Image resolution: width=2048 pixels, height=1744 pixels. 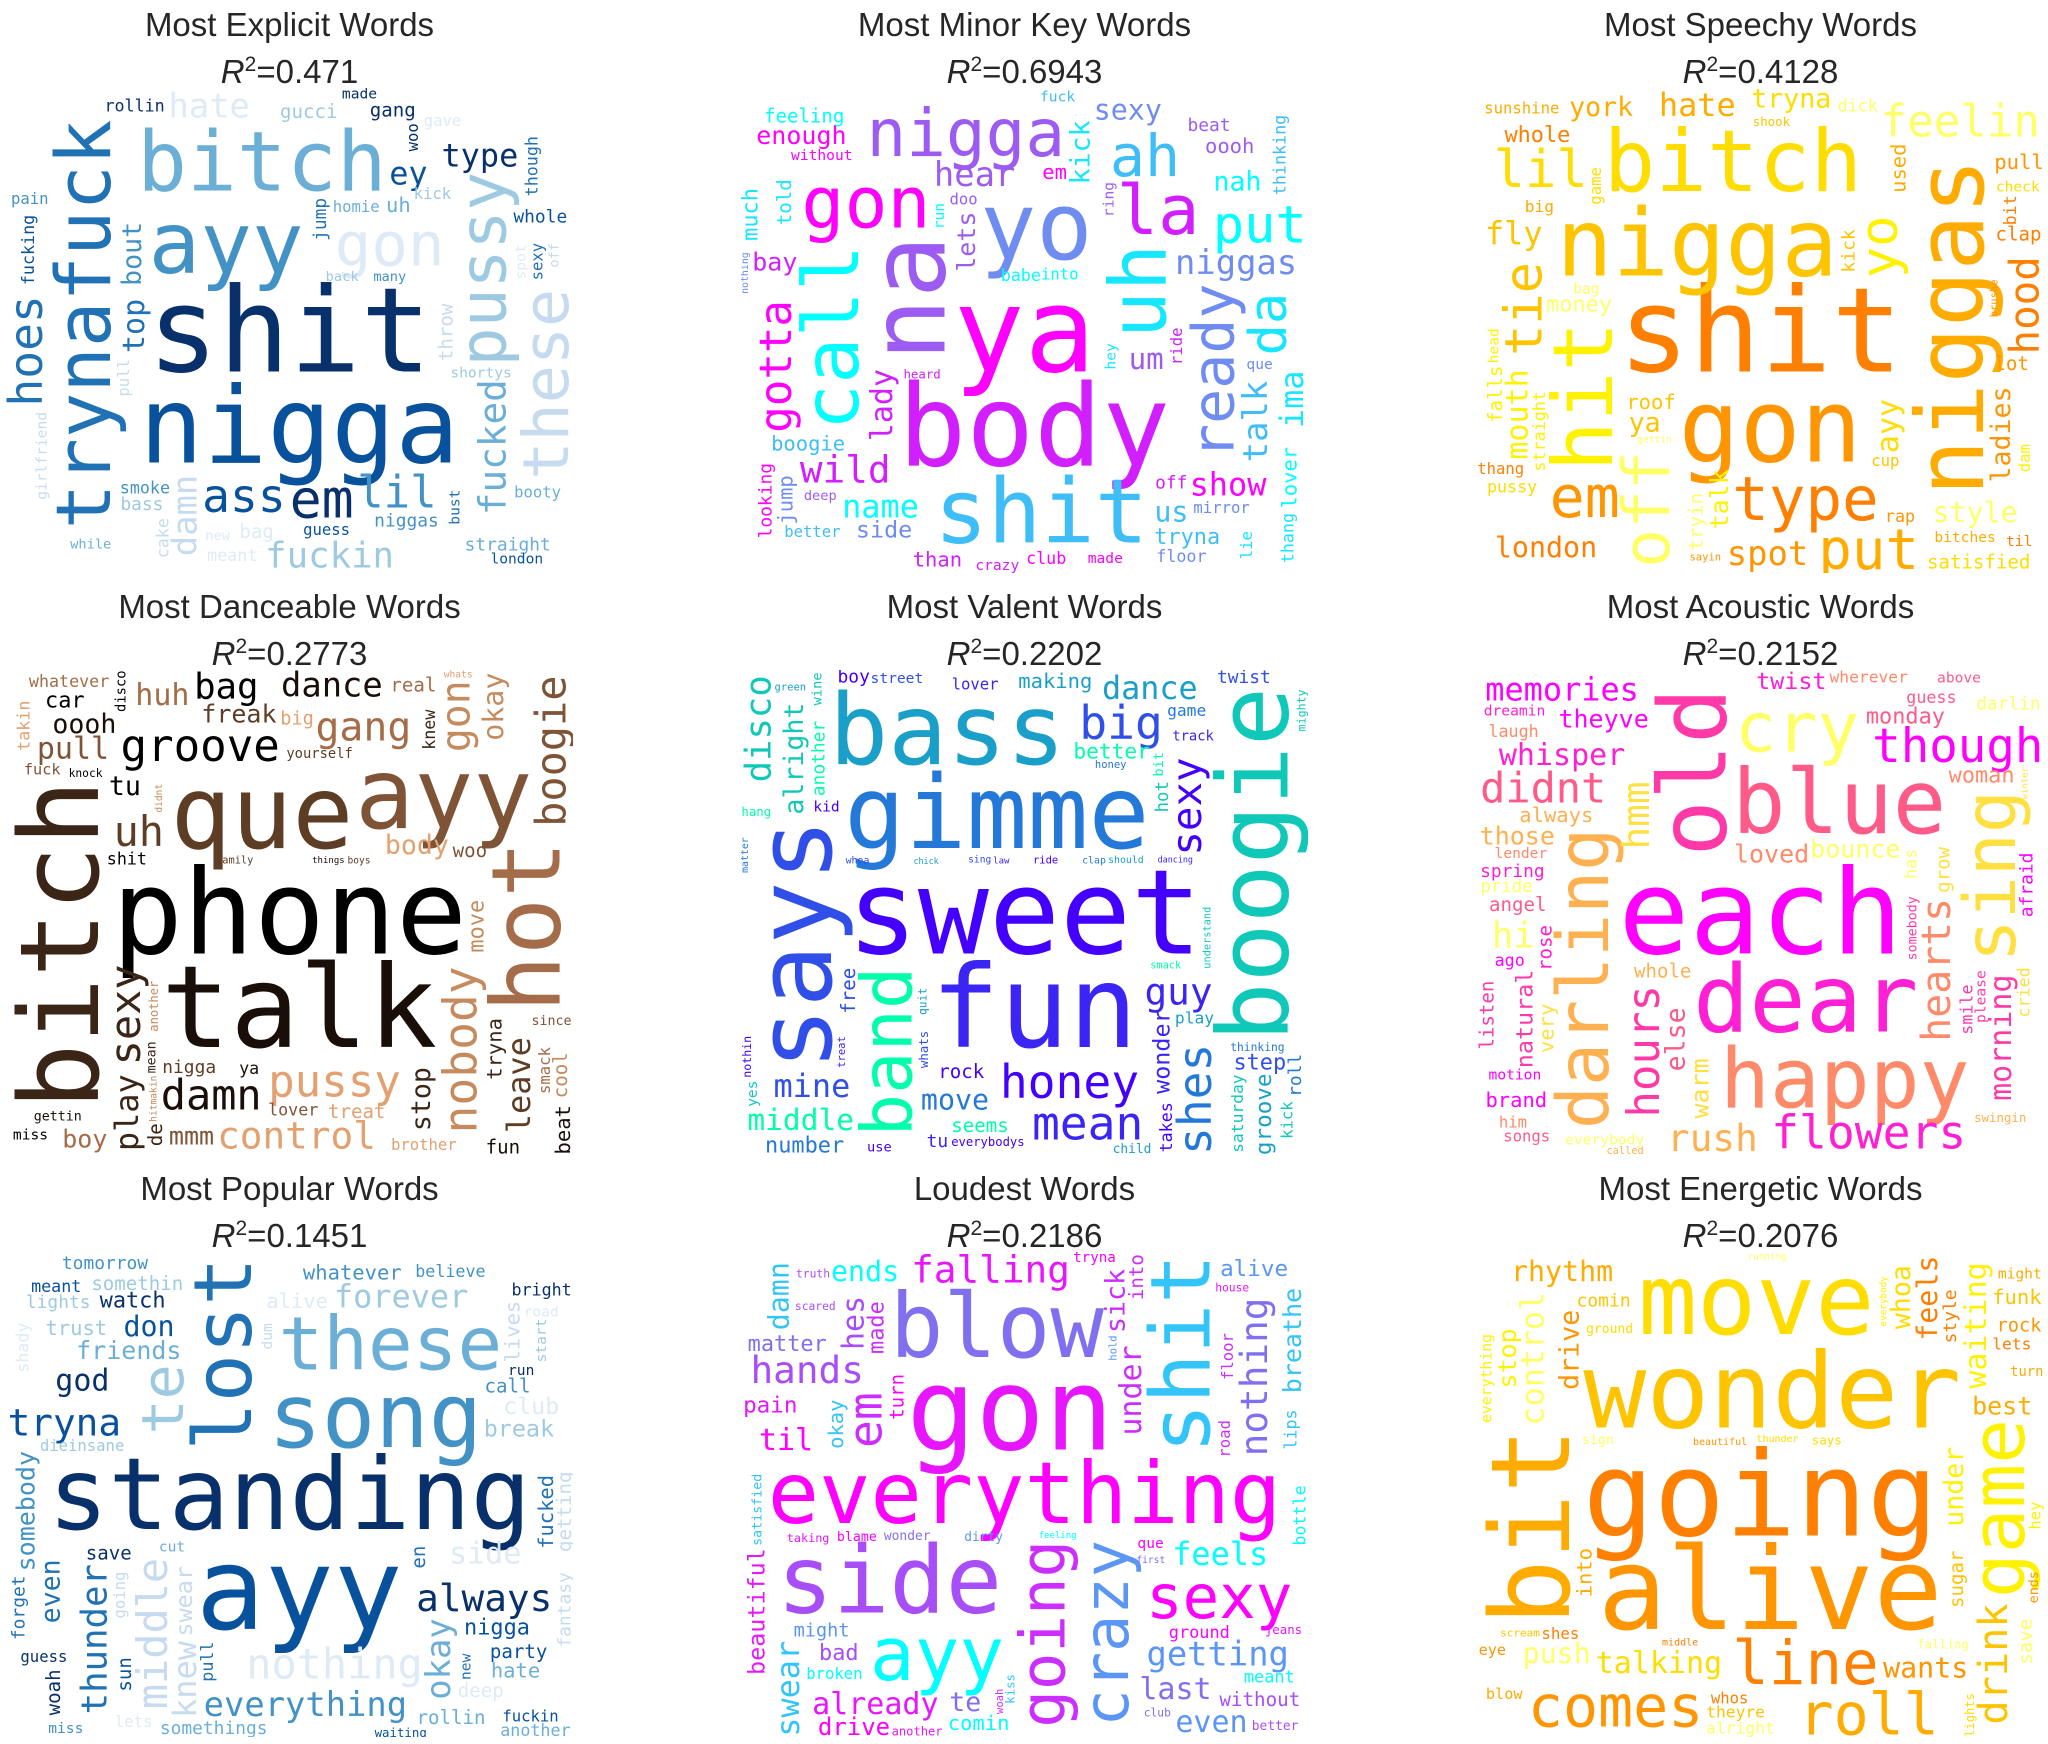 I want to click on cloud-word: tu, so click(x=125, y=786).